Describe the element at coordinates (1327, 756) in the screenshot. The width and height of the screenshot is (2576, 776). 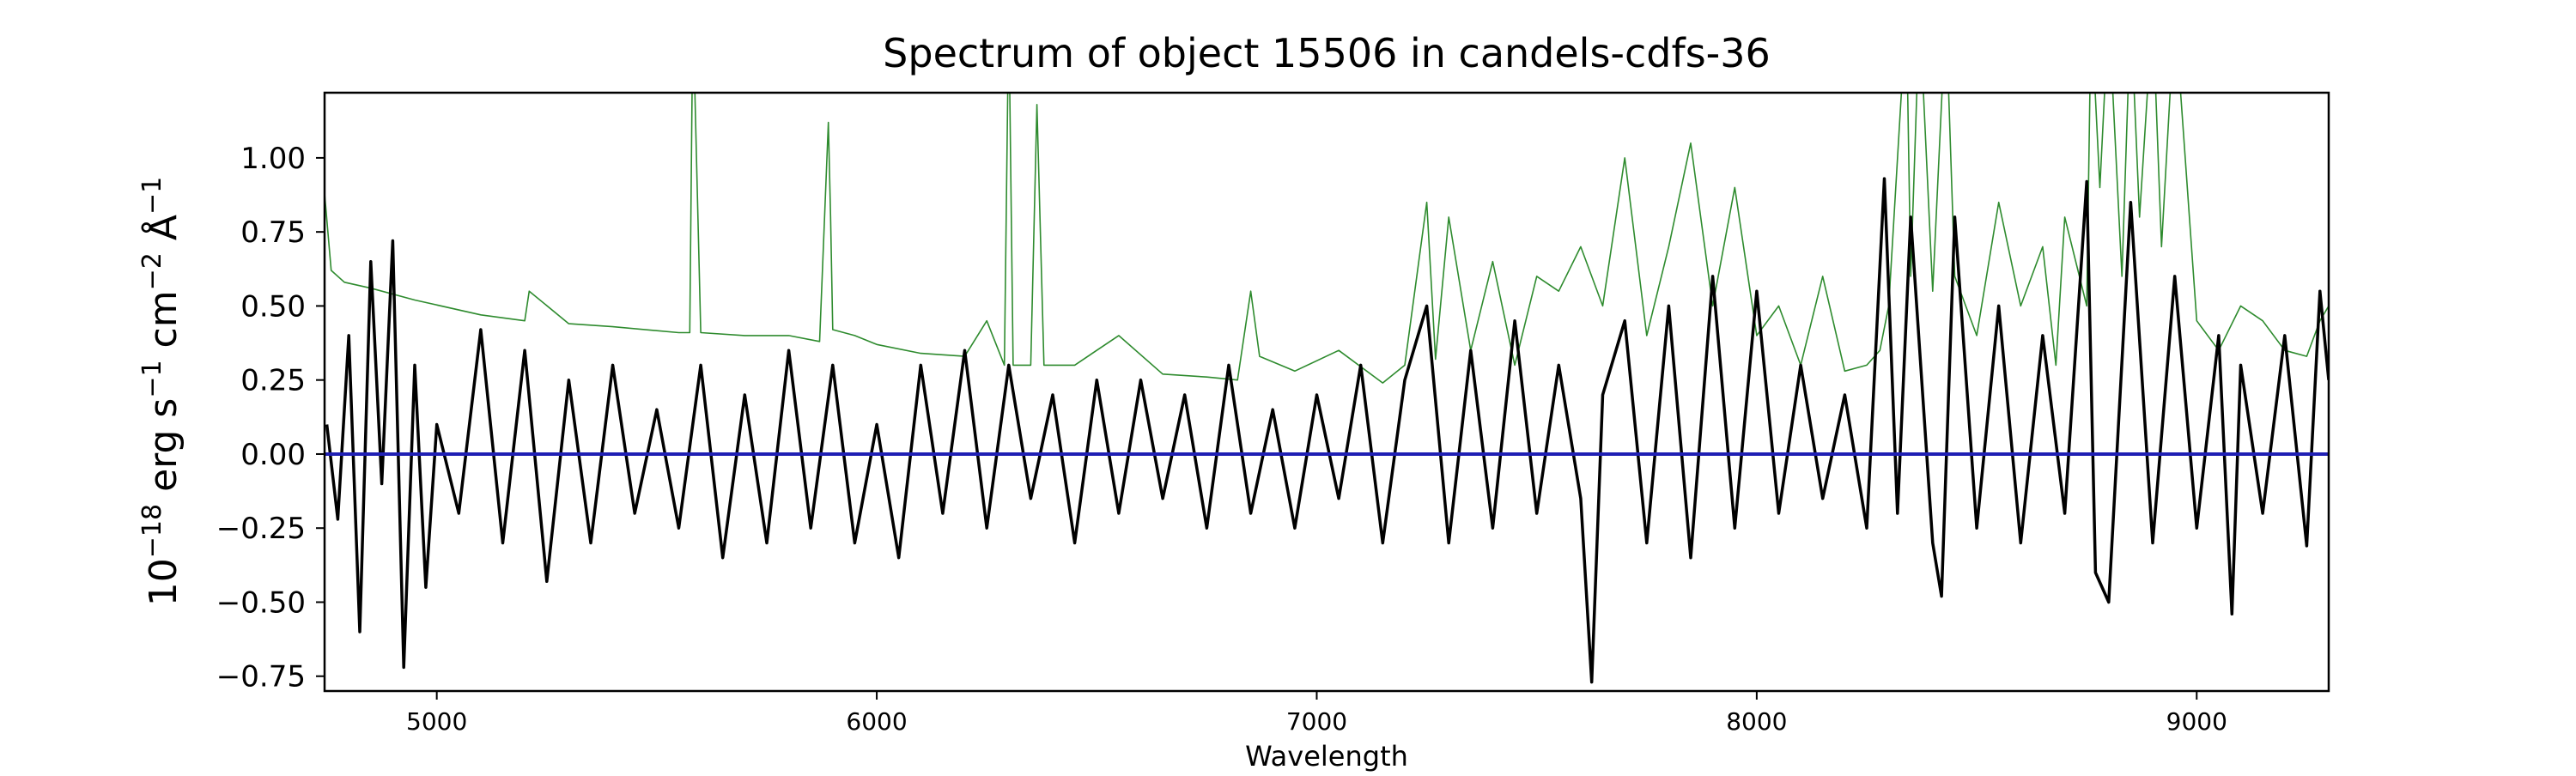
I see `x-axis-label: Wavelength` at that location.